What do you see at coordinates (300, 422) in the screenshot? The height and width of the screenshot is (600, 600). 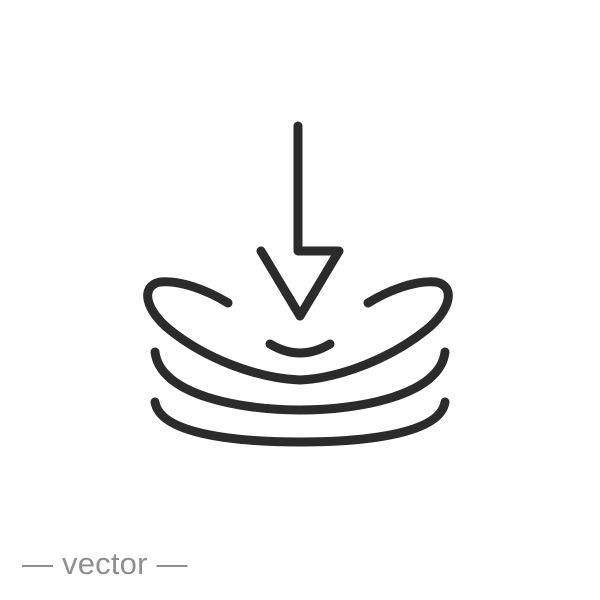 I see `bottom-wave` at bounding box center [300, 422].